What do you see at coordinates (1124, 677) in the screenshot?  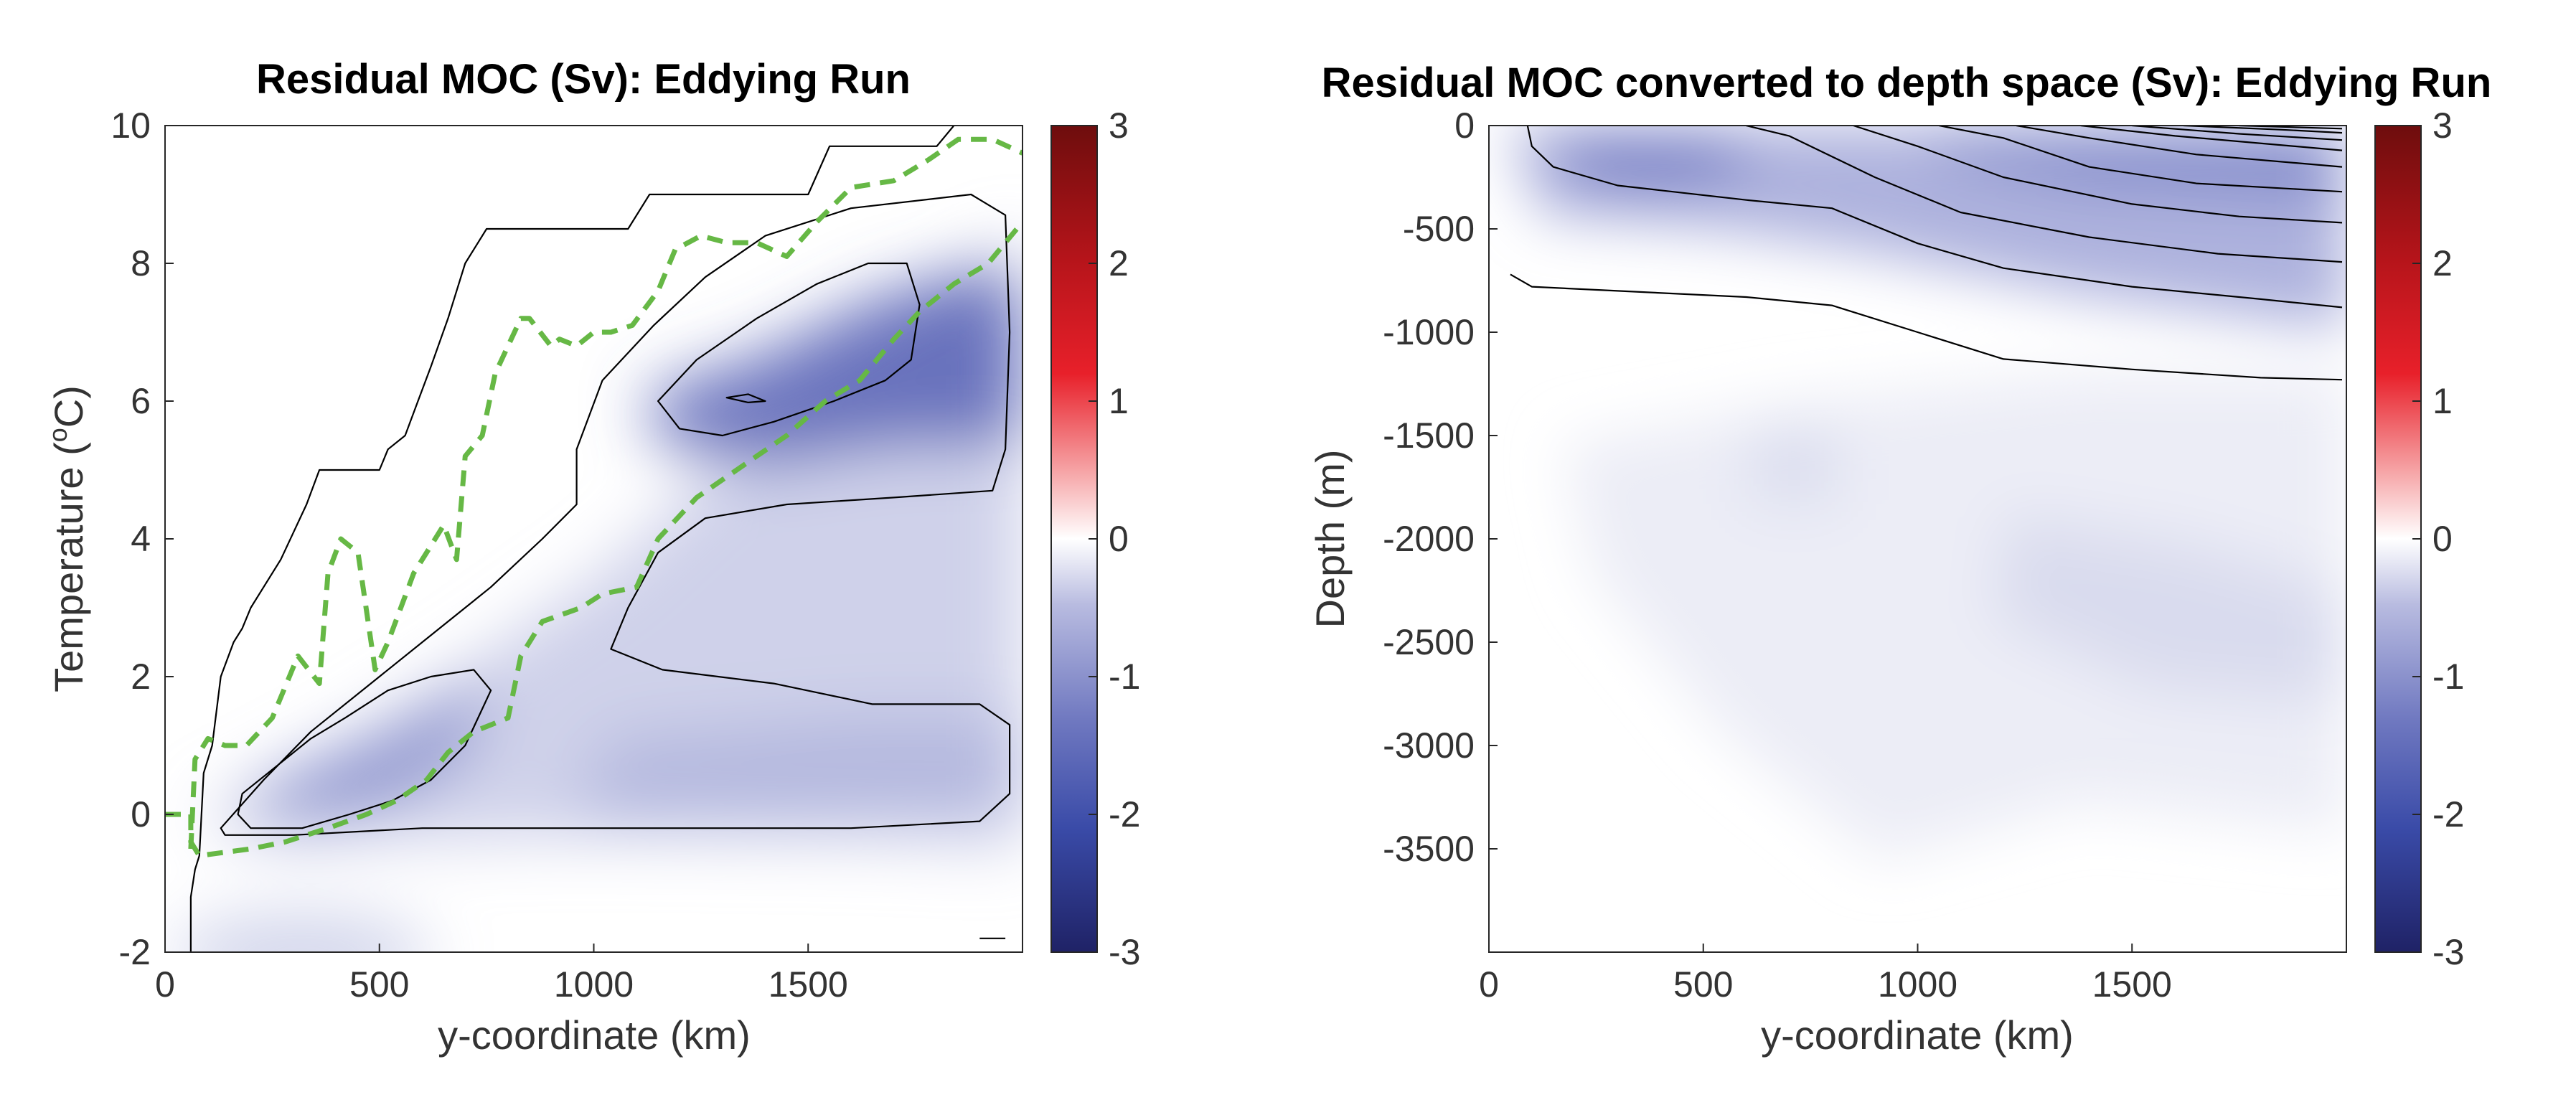 I see `left-colorbar-tick-label: -1` at bounding box center [1124, 677].